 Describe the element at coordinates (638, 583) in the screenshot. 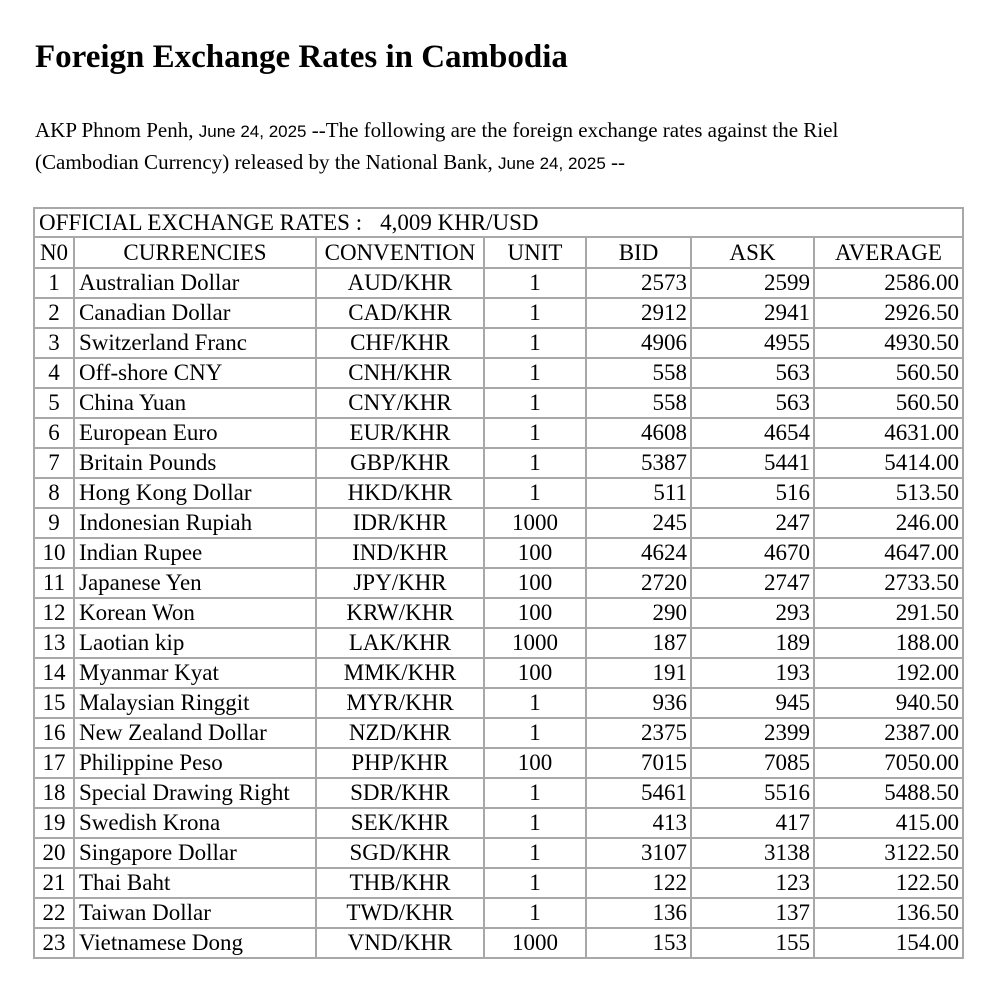

I see `cell-bid: 2720` at that location.